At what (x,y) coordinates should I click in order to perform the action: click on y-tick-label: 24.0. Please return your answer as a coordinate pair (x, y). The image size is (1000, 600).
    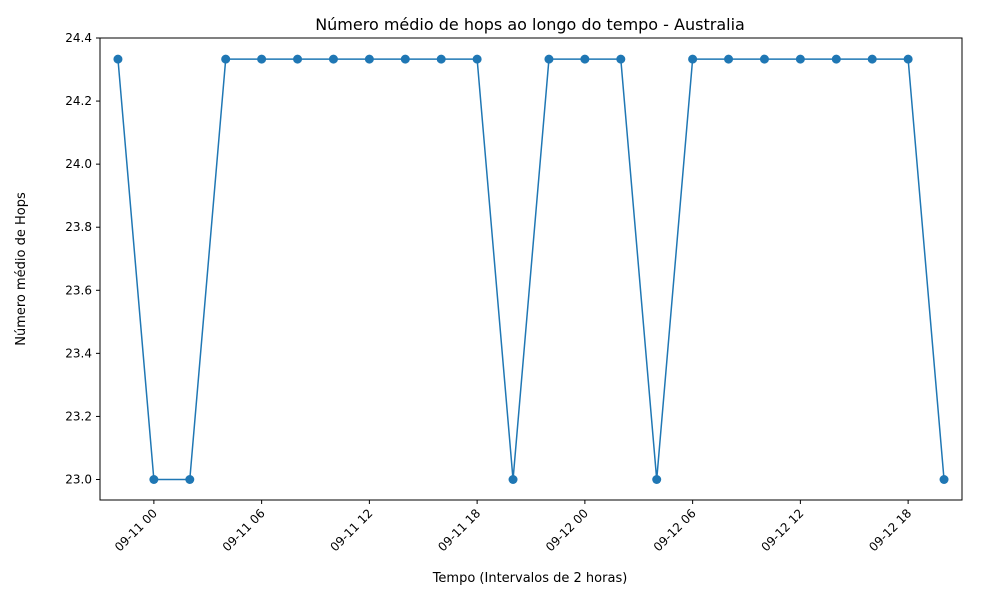
    Looking at the image, I should click on (78, 164).